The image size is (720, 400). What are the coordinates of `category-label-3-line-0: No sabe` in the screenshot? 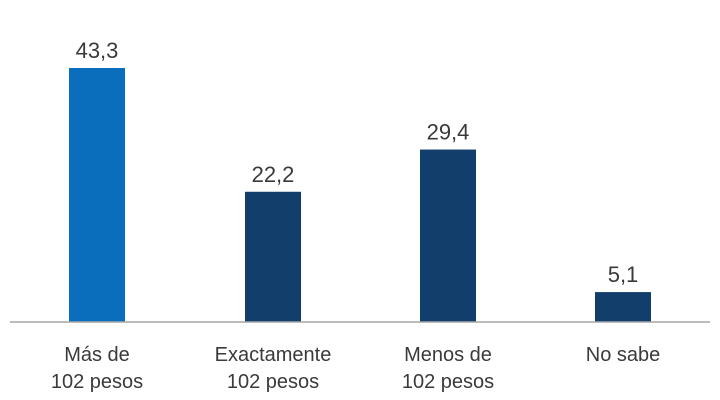 It's located at (623, 355).